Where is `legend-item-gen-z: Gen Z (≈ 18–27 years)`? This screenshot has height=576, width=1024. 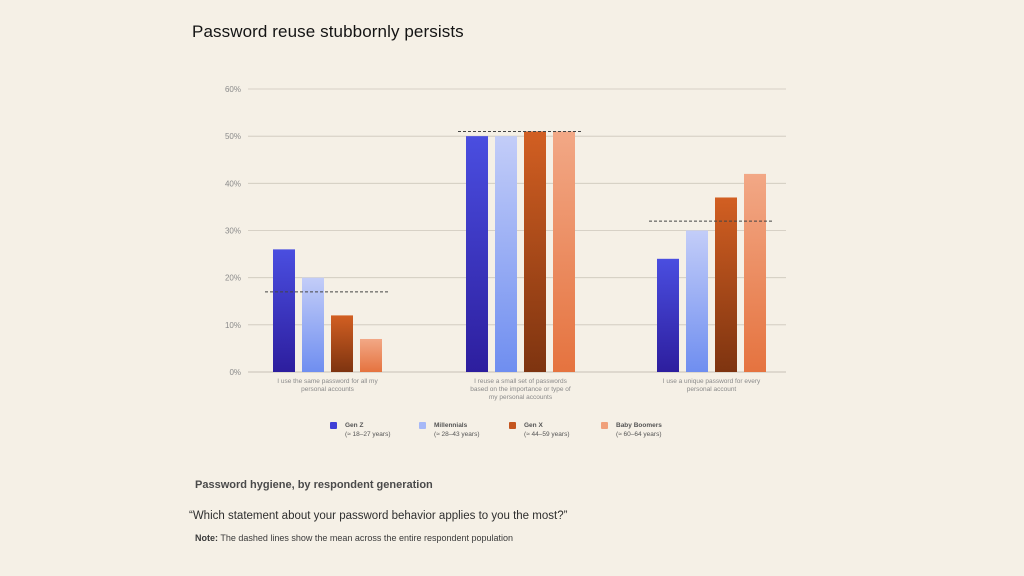 legend-item-gen-z: Gen Z (≈ 18–27 years) is located at coordinates (360, 430).